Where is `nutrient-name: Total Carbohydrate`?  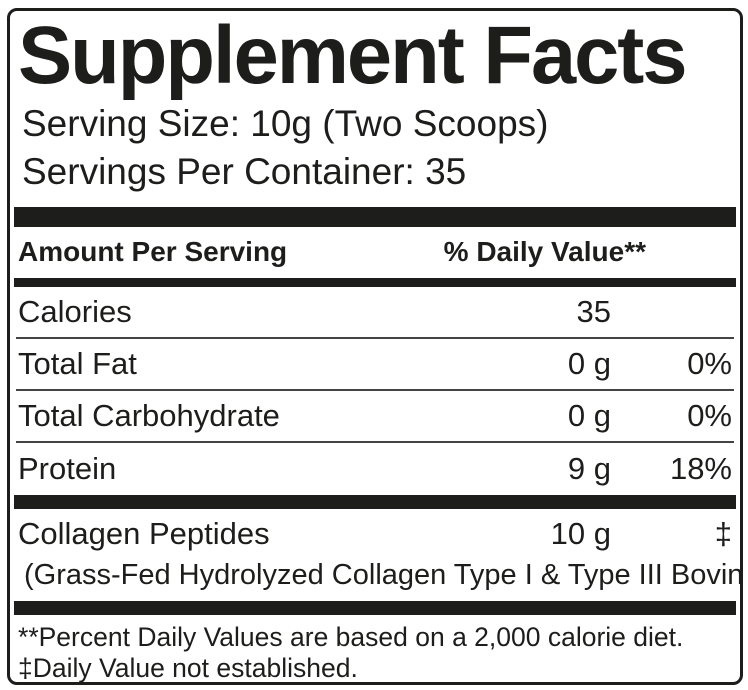 nutrient-name: Total Carbohydrate is located at coordinates (149, 416).